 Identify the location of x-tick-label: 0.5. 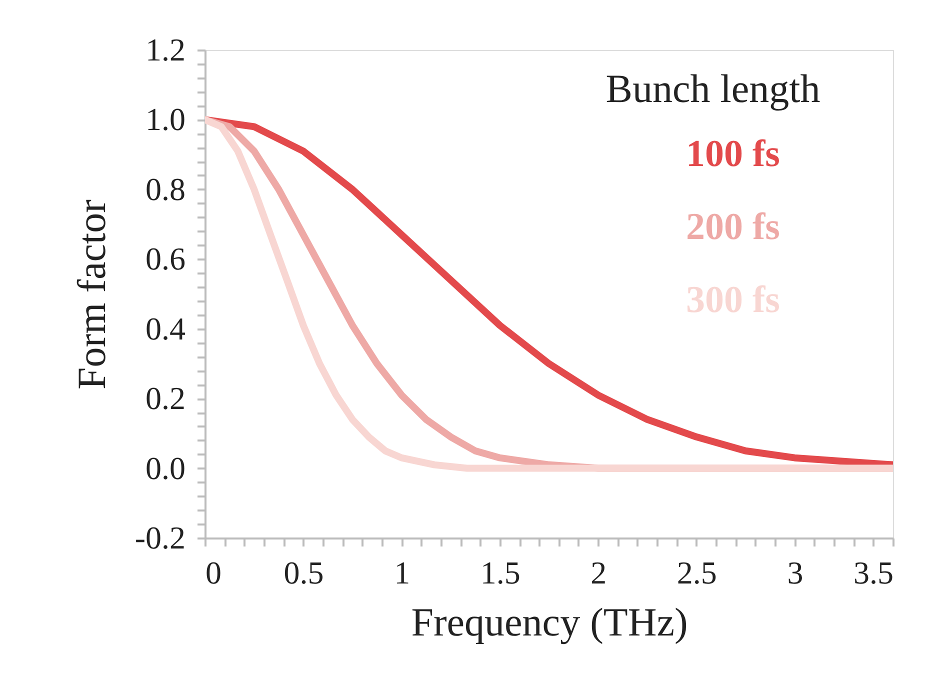
(304, 572).